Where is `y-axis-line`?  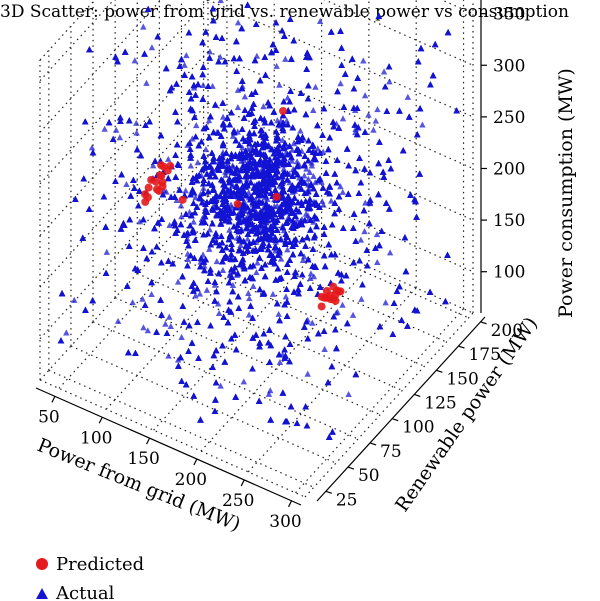
y-axis-line is located at coordinates (401, 409).